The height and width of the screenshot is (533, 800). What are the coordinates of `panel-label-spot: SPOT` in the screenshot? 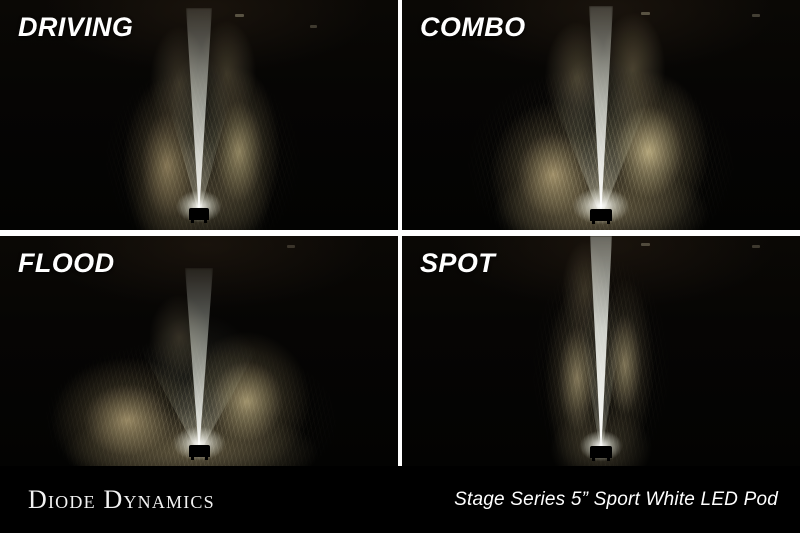 It's located at (458, 263).